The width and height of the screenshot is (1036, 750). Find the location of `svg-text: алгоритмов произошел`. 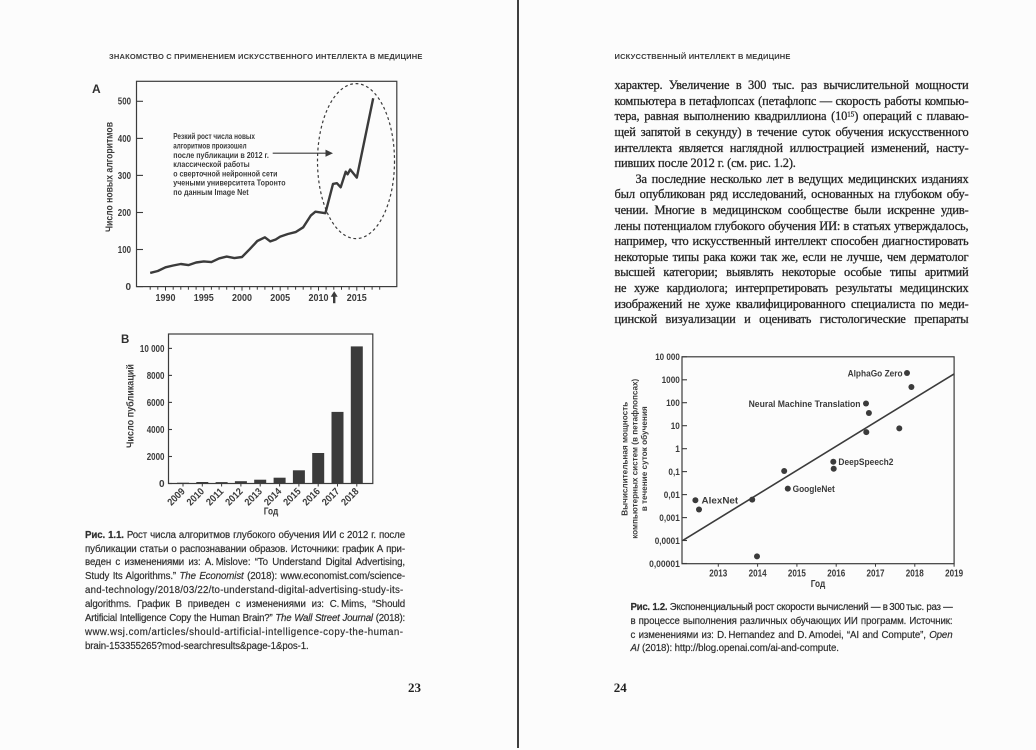

svg-text: алгоритмов произошел is located at coordinates (209, 146).